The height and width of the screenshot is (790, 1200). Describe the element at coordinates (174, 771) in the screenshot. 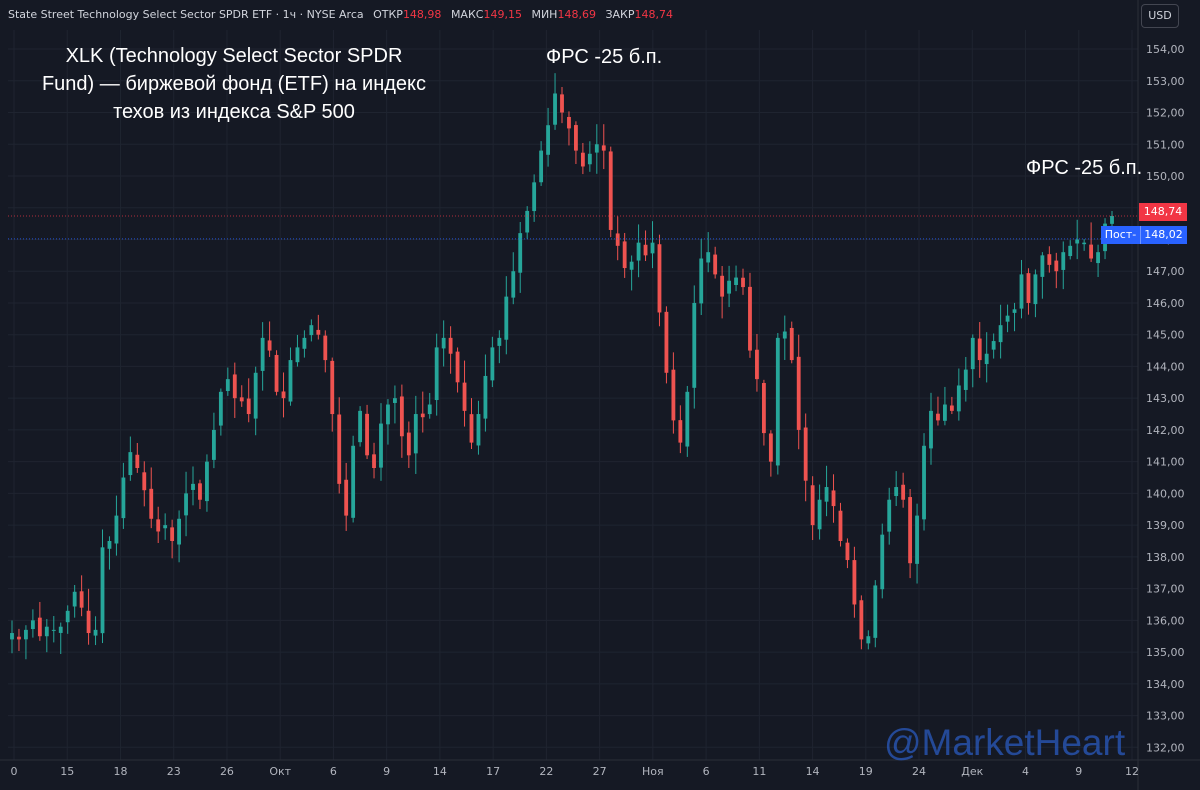

I see `x-tick-label: 23` at that location.